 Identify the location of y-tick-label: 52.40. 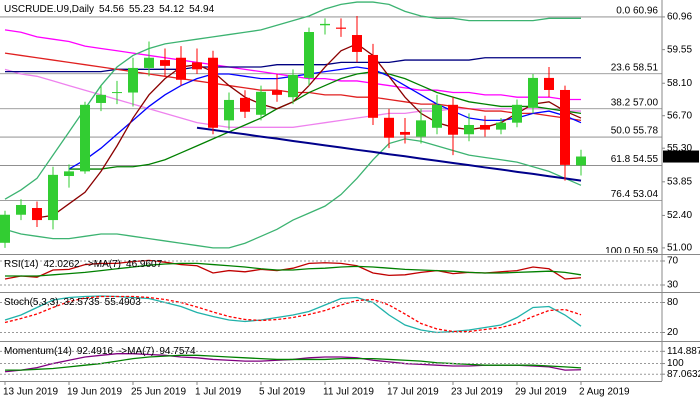
(679, 215).